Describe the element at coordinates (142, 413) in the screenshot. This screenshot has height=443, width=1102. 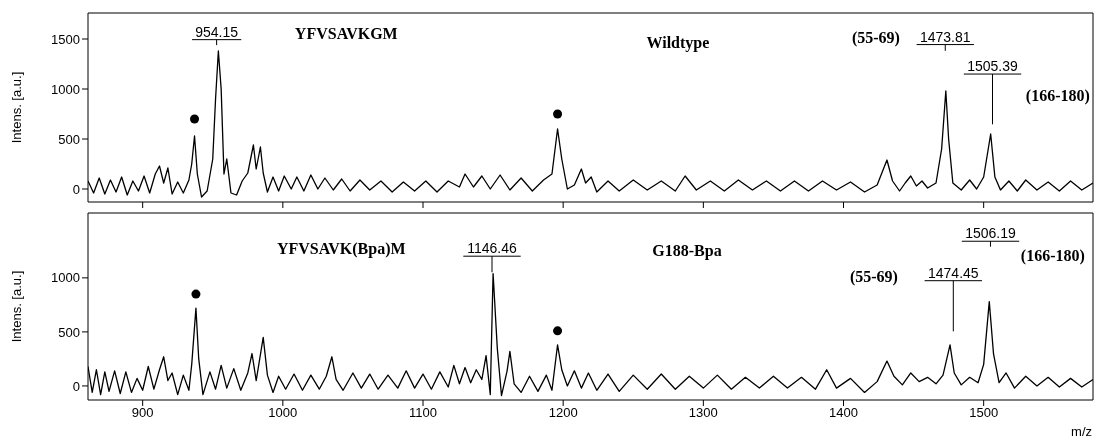
I see `x-tick-label: 900` at that location.